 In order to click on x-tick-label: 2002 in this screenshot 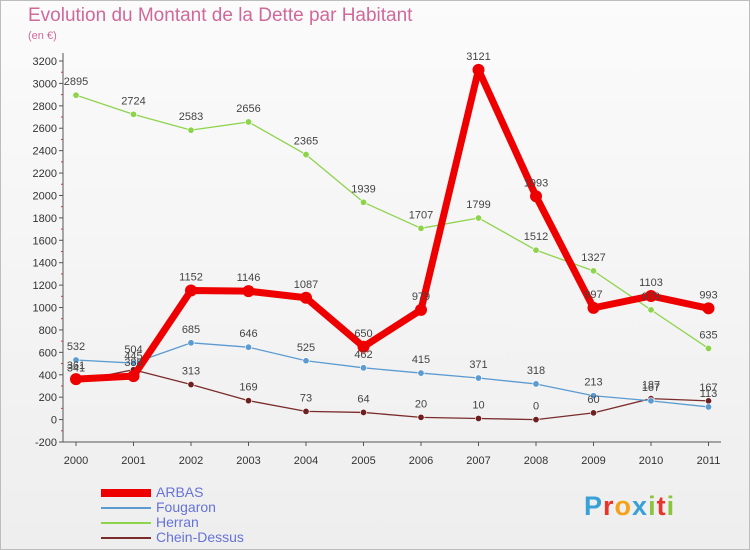, I will do `click(191, 461)`.